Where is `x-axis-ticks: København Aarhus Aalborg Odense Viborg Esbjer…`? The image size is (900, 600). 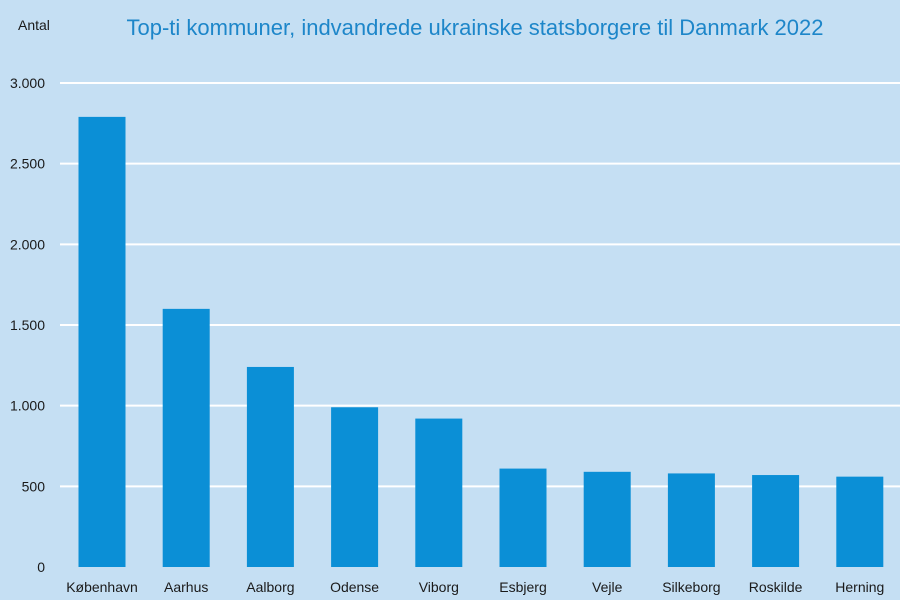
x-axis-ticks: København Aarhus Aalborg Odense Viborg Esbjer… is located at coordinates (475, 587).